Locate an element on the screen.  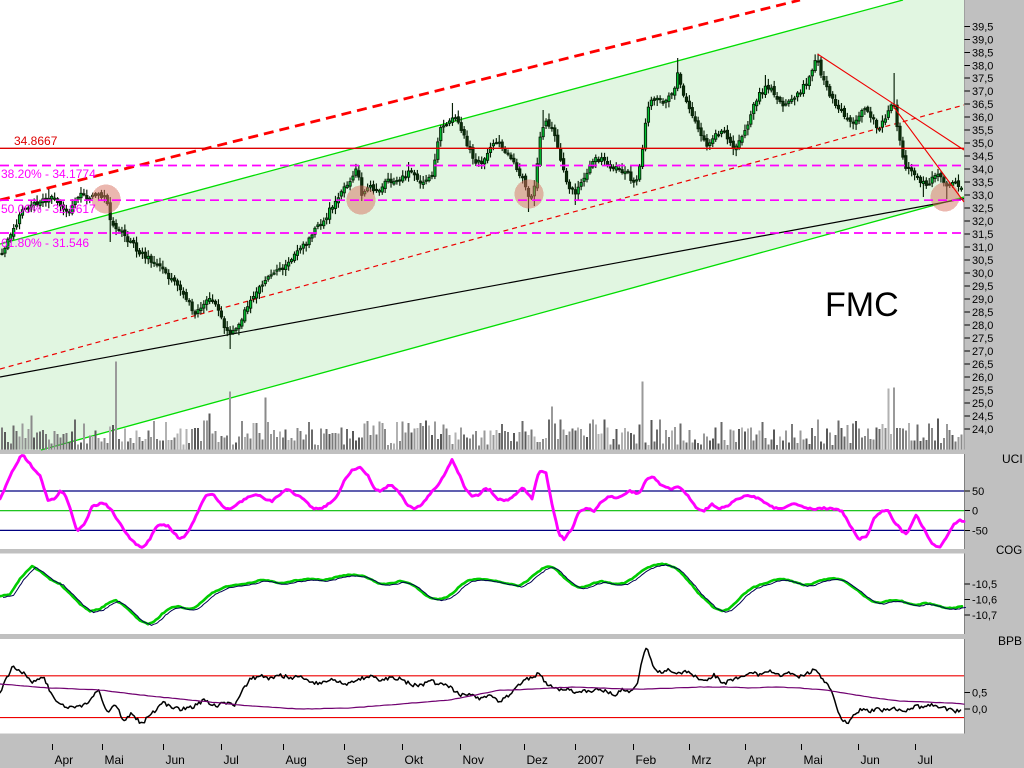
svg-text: -50 is located at coordinates (980, 531).